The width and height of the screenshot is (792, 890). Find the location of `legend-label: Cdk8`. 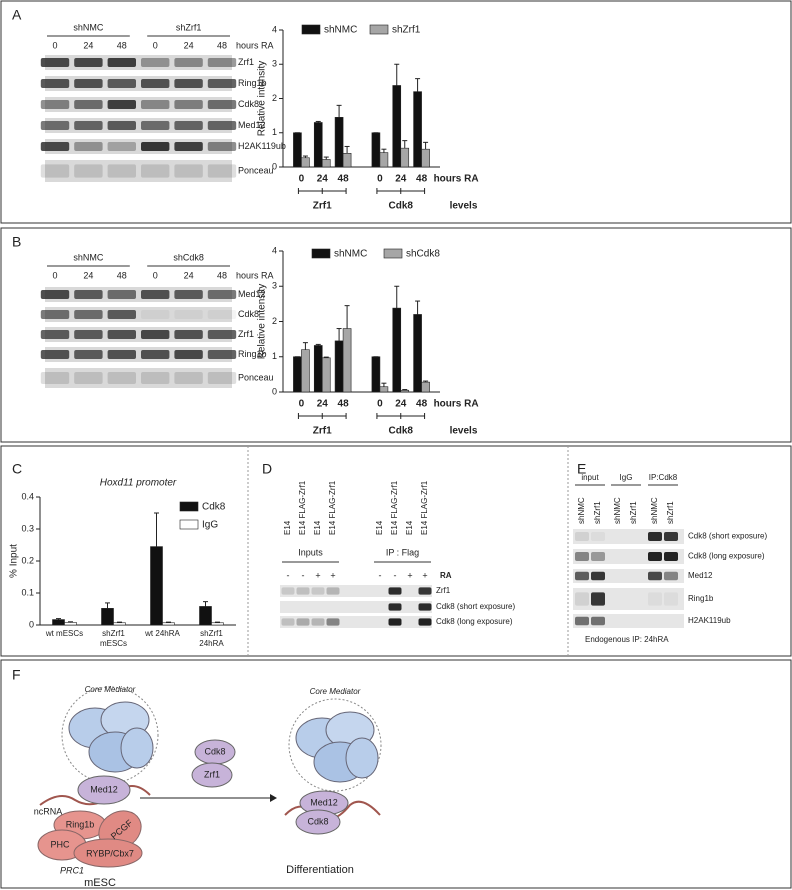

legend-label: Cdk8 is located at coordinates (214, 507).